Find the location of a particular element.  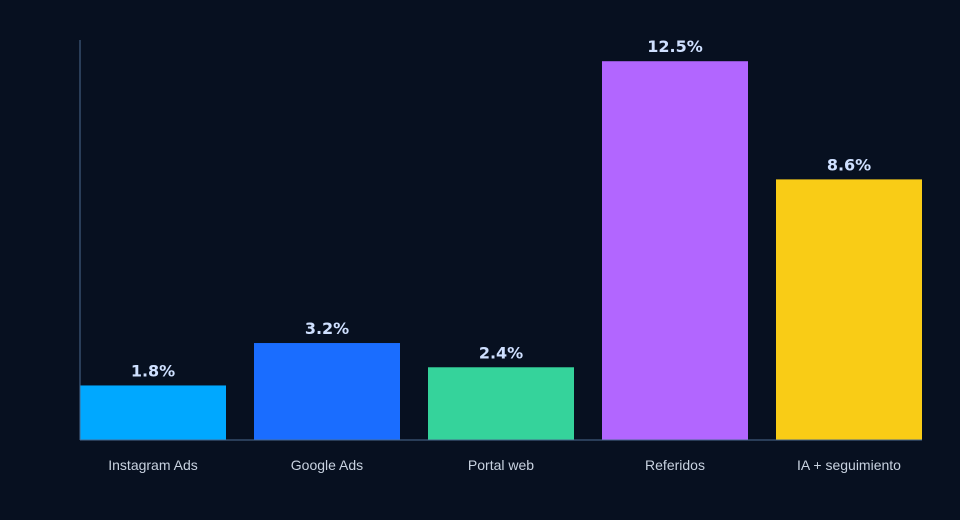

data-label: 8.6% is located at coordinates (849, 164).